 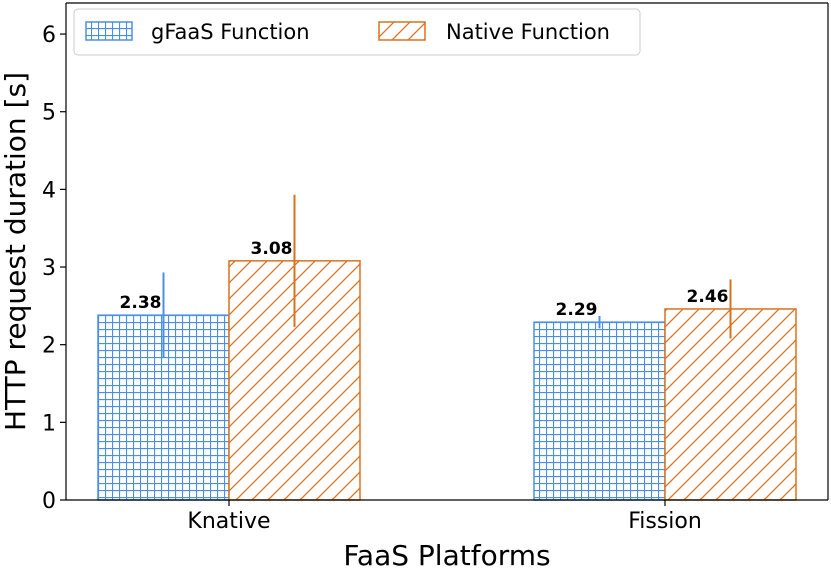 I want to click on bar-gfaas-fission, so click(x=599, y=411).